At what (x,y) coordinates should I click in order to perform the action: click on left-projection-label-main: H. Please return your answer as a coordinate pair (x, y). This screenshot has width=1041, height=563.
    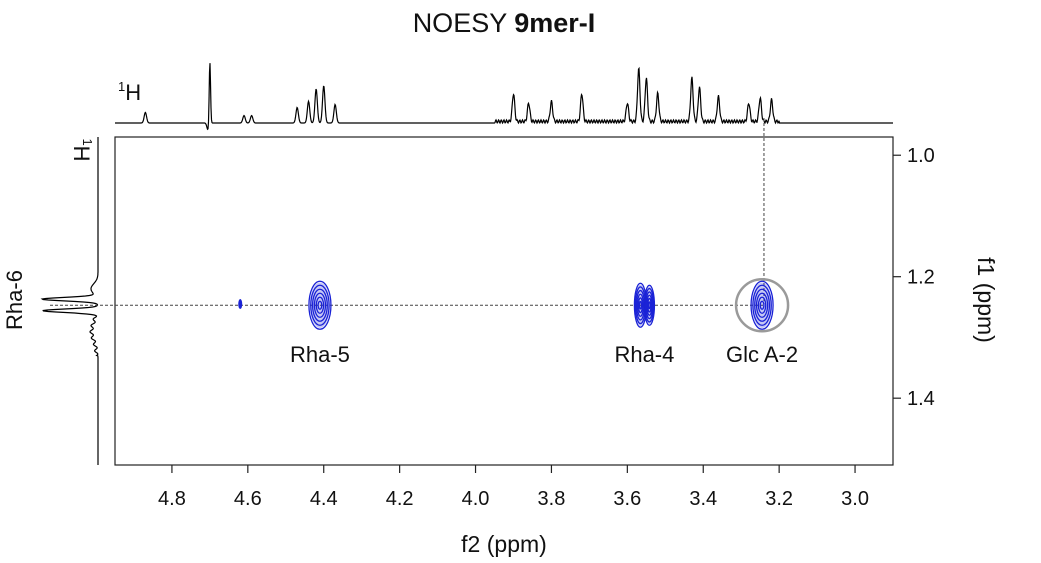
    Looking at the image, I should click on (81, 154).